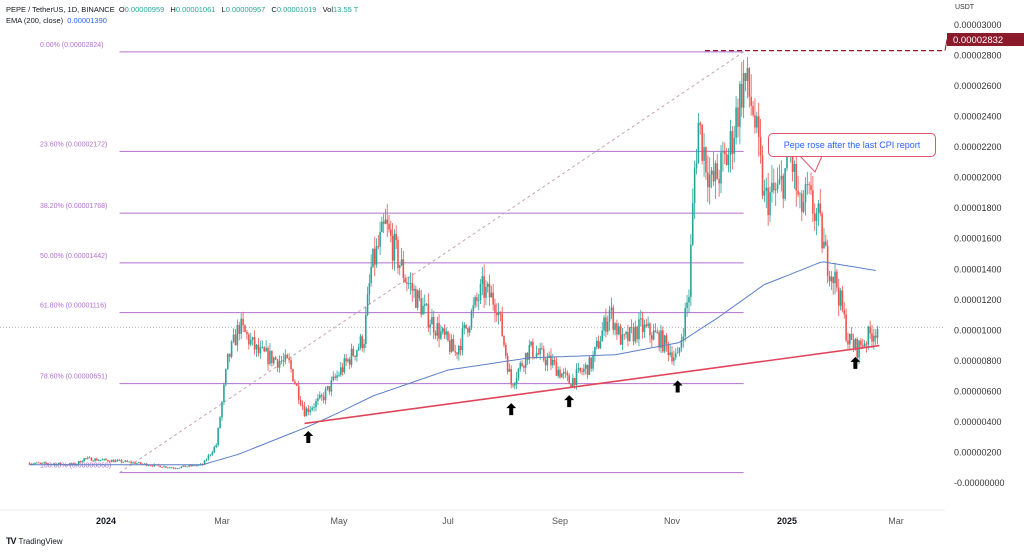  I want to click on y-tick-label: 0.00002400, so click(978, 117).